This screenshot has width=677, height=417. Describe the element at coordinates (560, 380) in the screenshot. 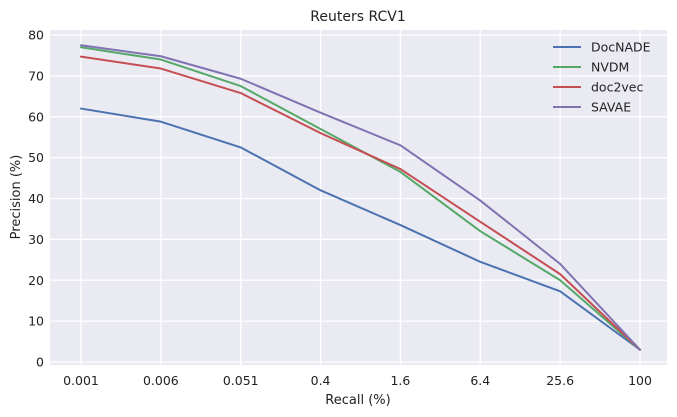

I see `x-tick-label-6: 25.6` at that location.